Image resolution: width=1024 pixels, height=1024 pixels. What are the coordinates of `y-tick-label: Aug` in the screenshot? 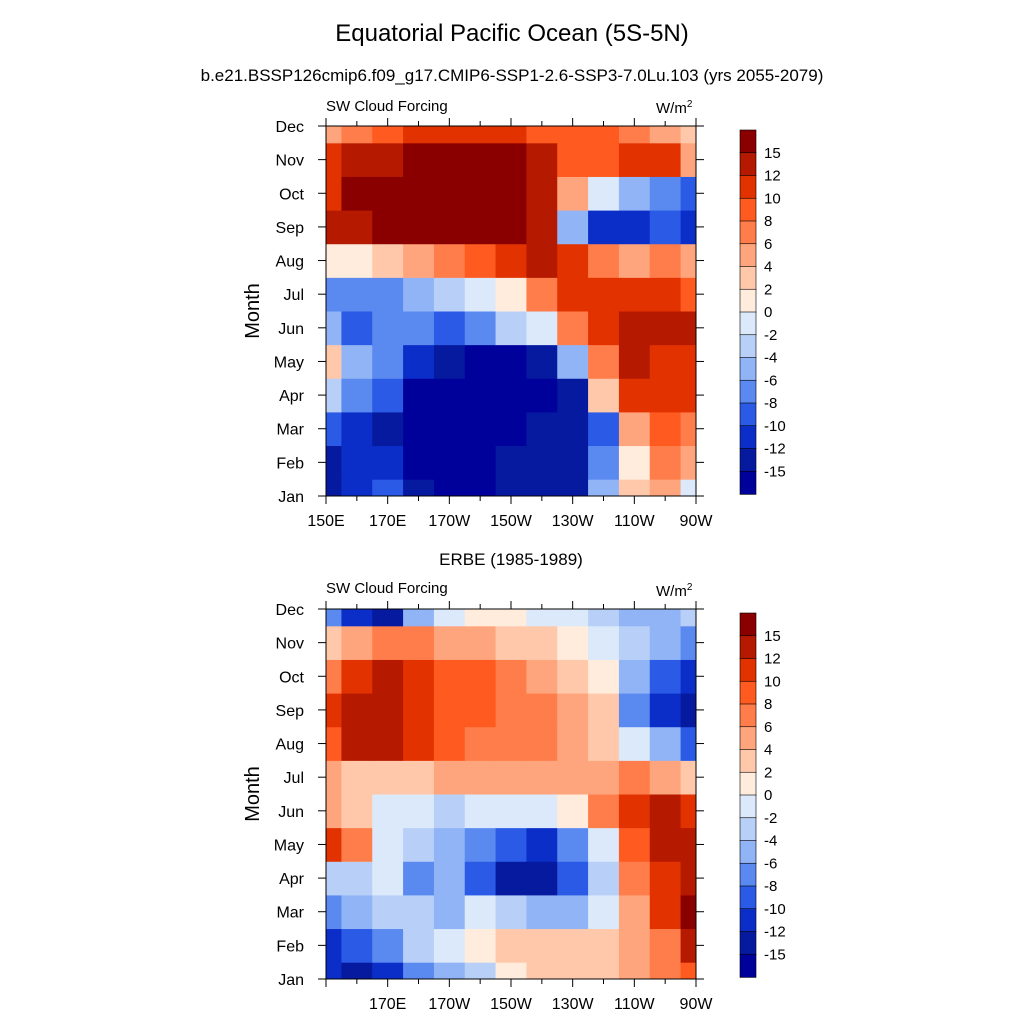 It's located at (290, 745).